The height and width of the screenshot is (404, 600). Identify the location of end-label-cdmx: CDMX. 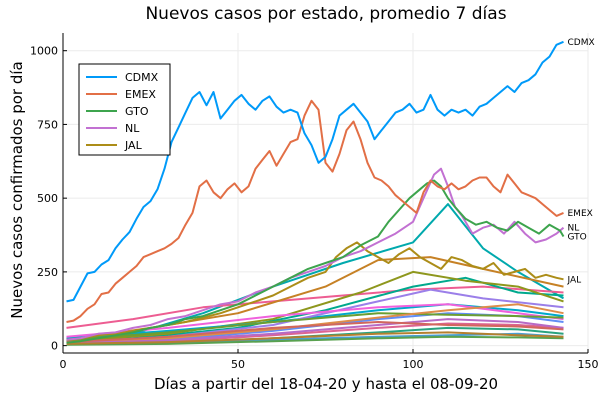
(581, 43).